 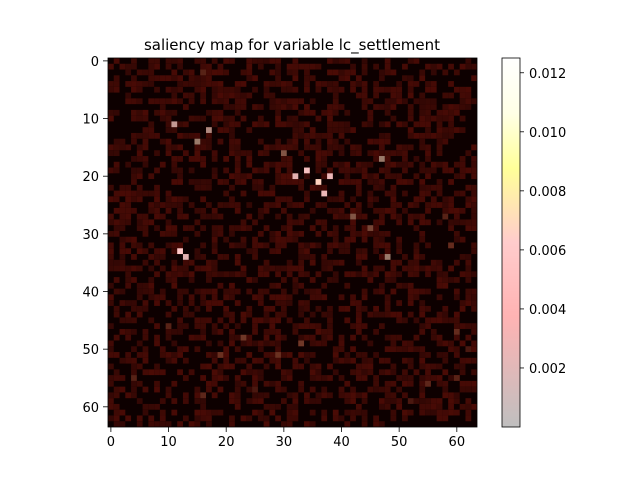 What do you see at coordinates (220, 355) in the screenshot?
I see `heatmap-hotspot` at bounding box center [220, 355].